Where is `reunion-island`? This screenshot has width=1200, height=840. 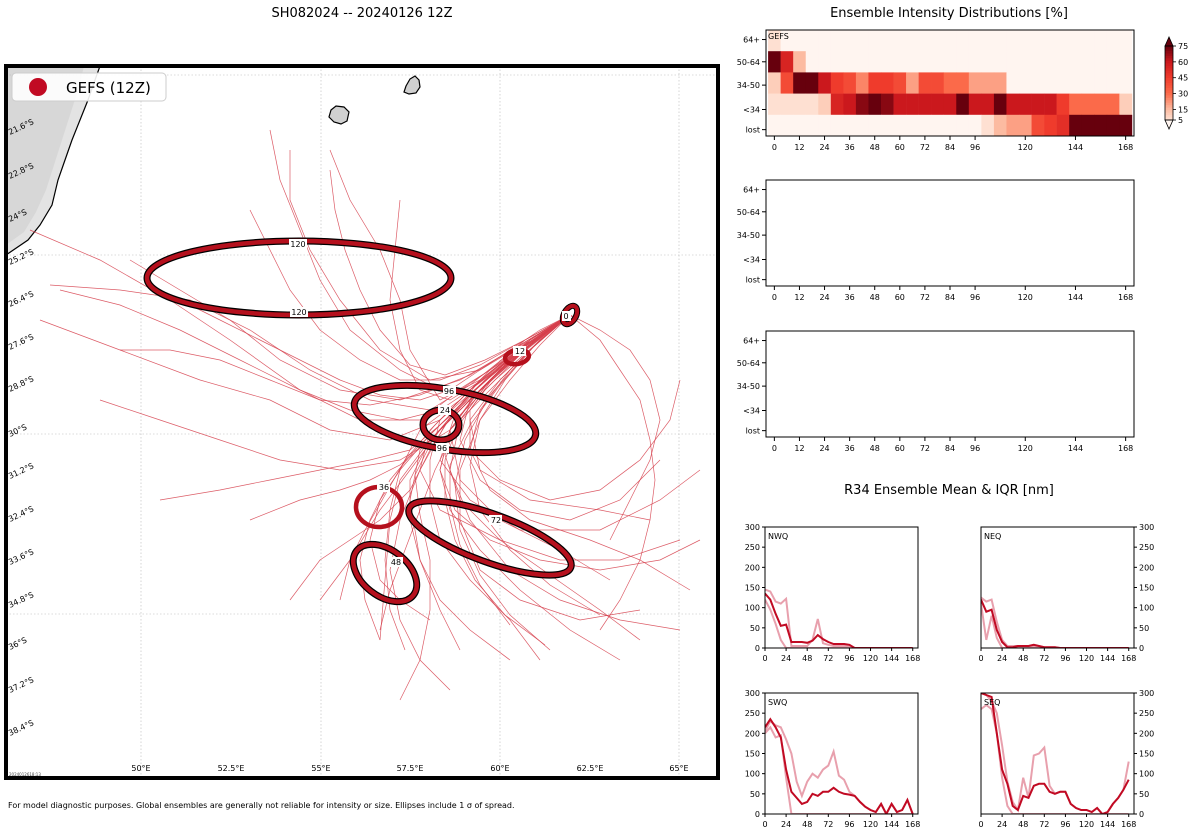 reunion-island is located at coordinates (339, 115).